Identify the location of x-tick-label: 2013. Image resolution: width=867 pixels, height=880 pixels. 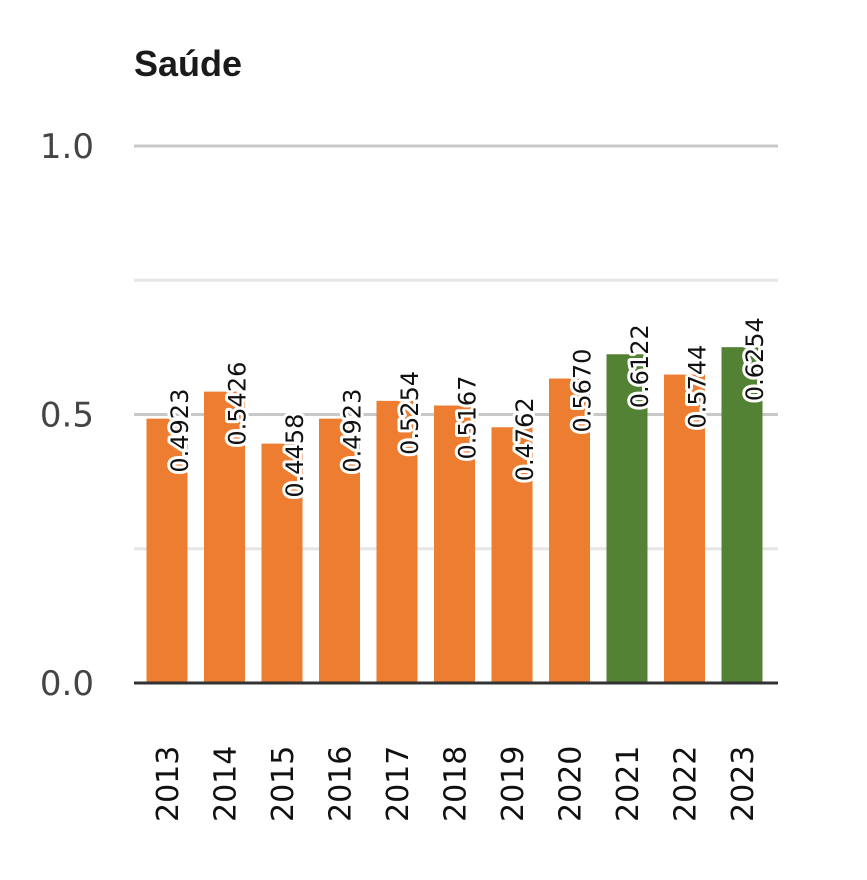
(168, 784).